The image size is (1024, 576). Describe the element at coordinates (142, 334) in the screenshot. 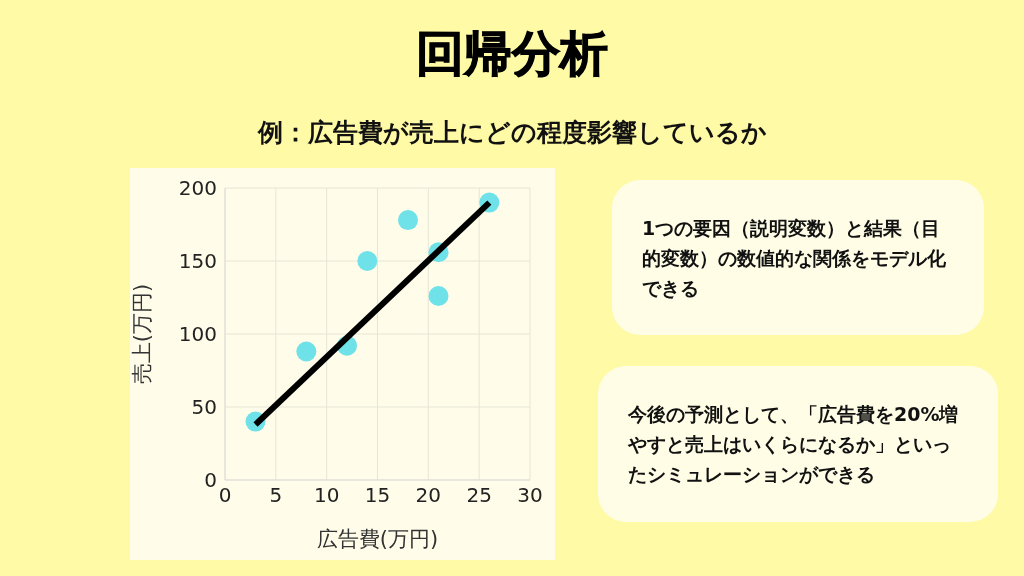

I see `y-axis-title: 売上(万円)` at that location.